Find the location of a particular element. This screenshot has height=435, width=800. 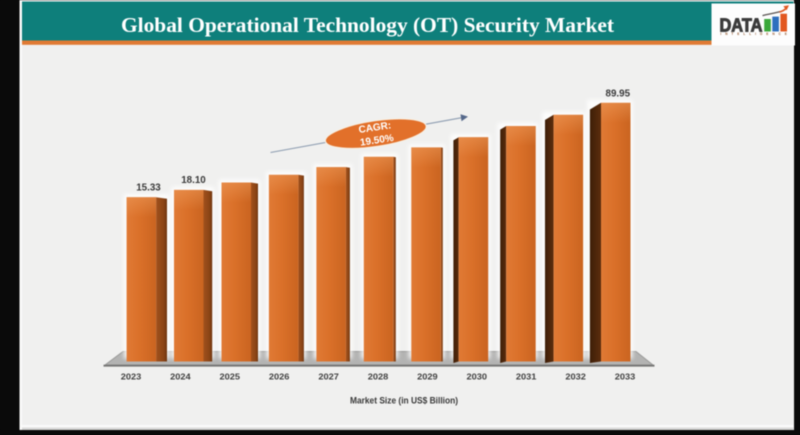

svg-text: 2032 is located at coordinates (575, 376).